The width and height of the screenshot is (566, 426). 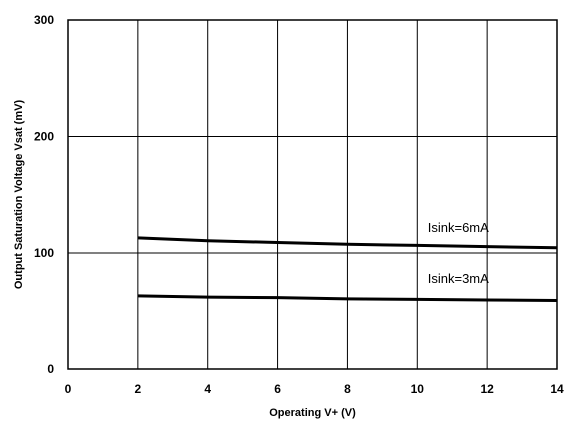 I want to click on y-tick-label: 300, so click(x=44, y=20).